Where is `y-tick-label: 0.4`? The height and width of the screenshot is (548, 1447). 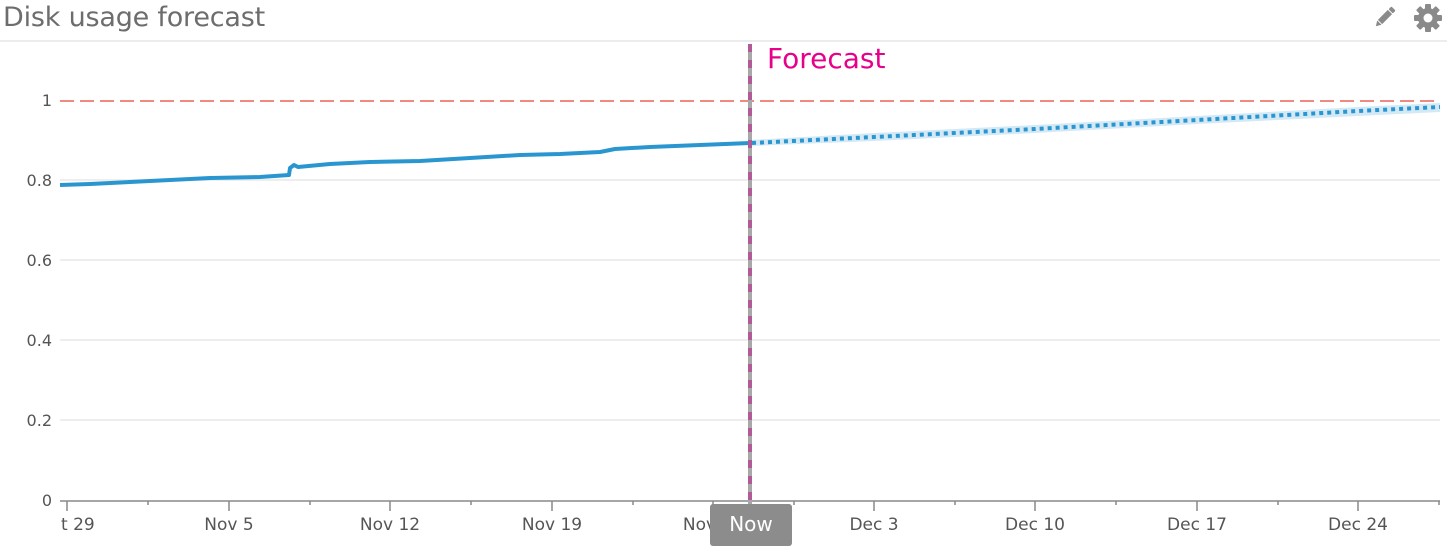 y-tick-label: 0.4 is located at coordinates (39, 340).